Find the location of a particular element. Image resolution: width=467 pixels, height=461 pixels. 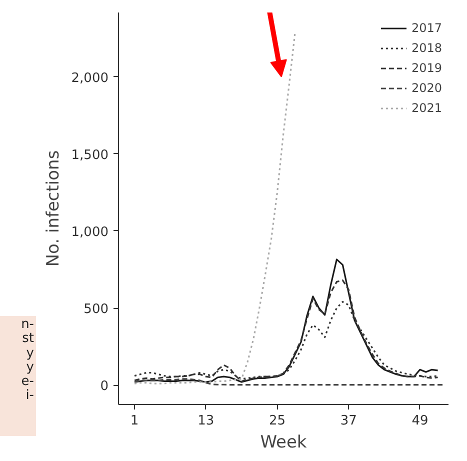

x-tick-label: 37 is located at coordinates (348, 421).